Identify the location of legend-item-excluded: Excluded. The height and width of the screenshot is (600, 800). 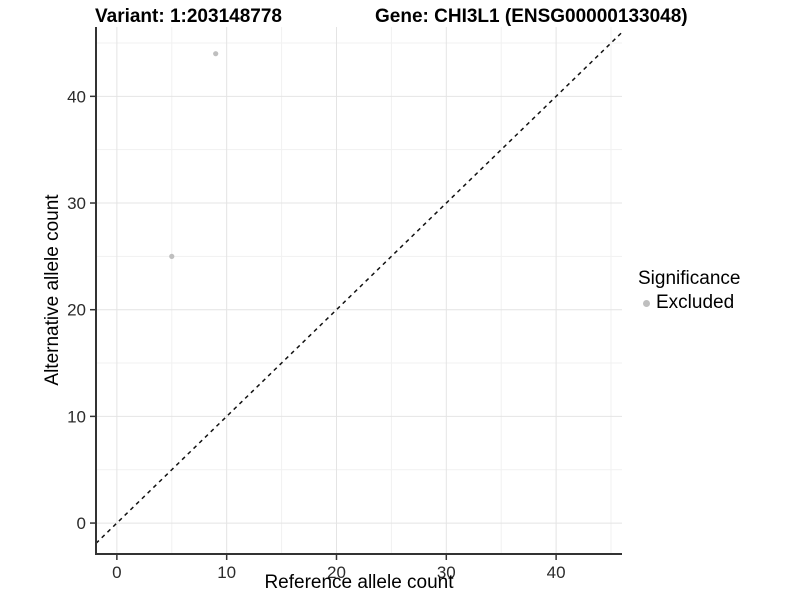
(689, 303).